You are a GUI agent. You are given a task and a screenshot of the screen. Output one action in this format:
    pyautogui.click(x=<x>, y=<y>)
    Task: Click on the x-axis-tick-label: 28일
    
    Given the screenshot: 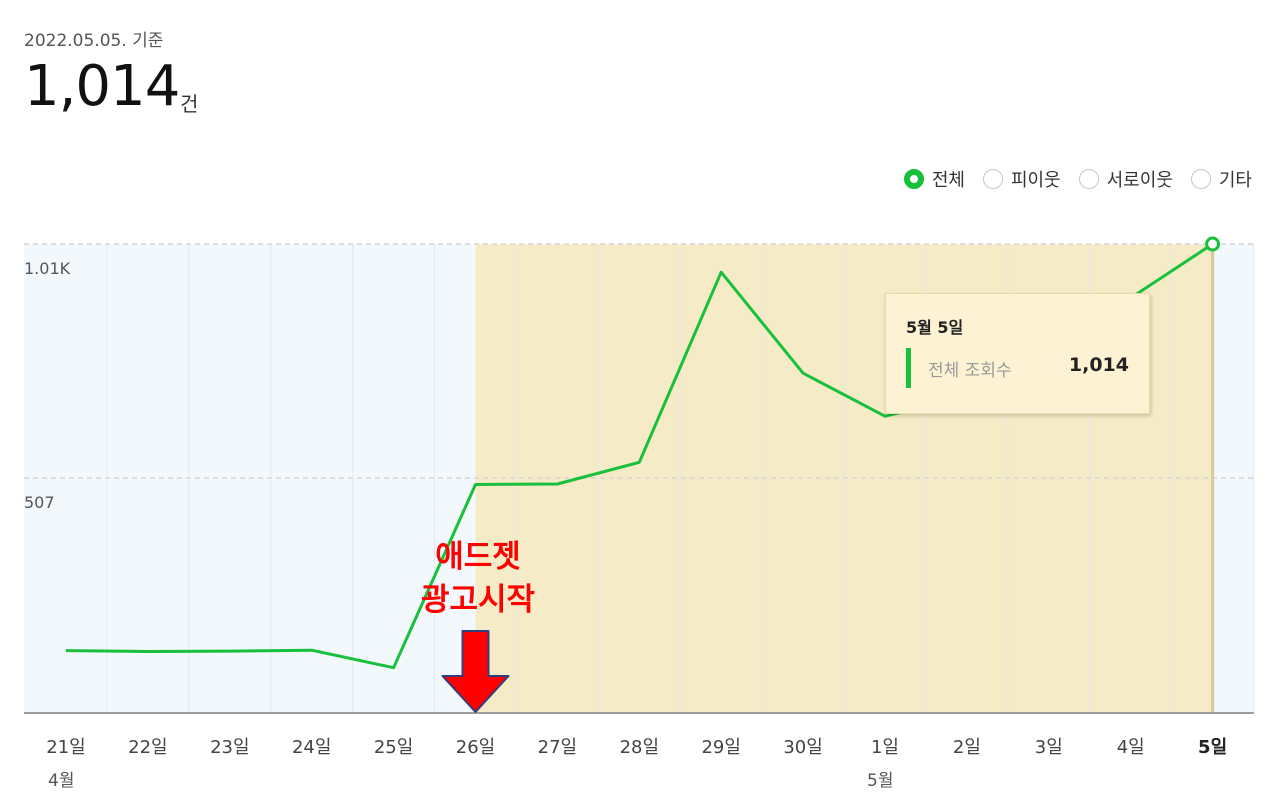 What is the action you would take?
    pyautogui.click(x=639, y=747)
    